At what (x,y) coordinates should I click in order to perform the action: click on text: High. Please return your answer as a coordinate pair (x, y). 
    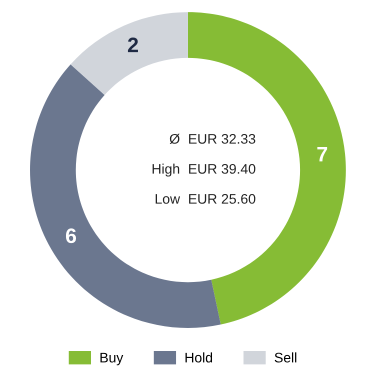
    Looking at the image, I should click on (166, 170).